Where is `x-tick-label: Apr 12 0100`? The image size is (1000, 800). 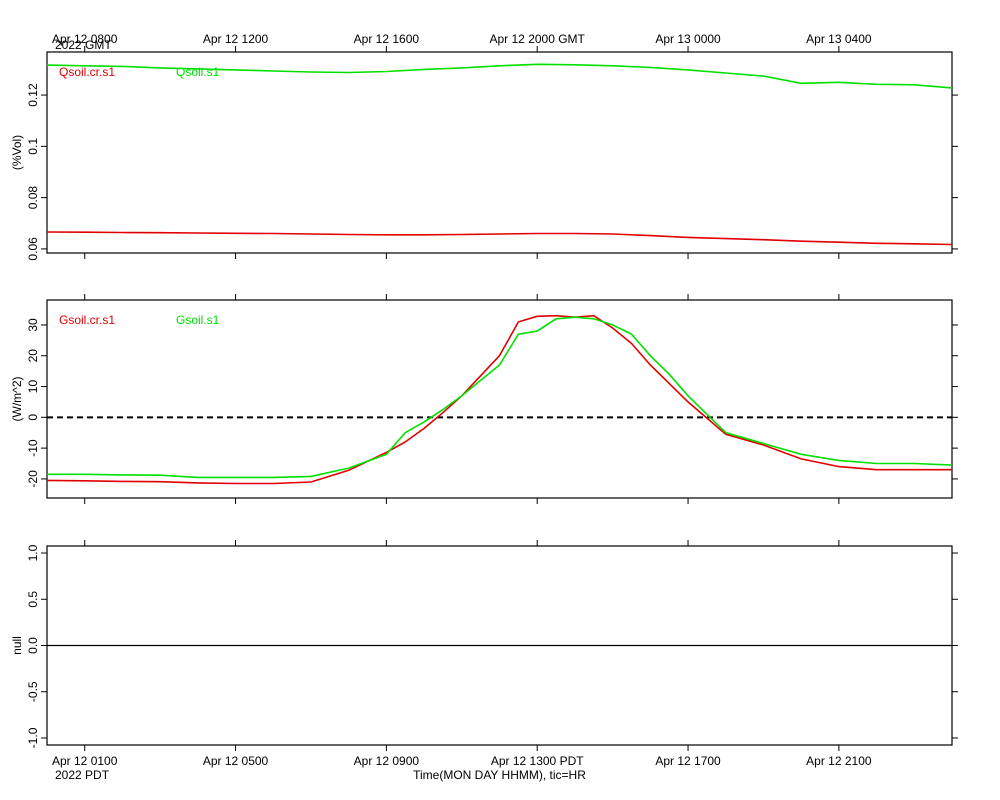 x-tick-label: Apr 12 0100 is located at coordinates (85, 761).